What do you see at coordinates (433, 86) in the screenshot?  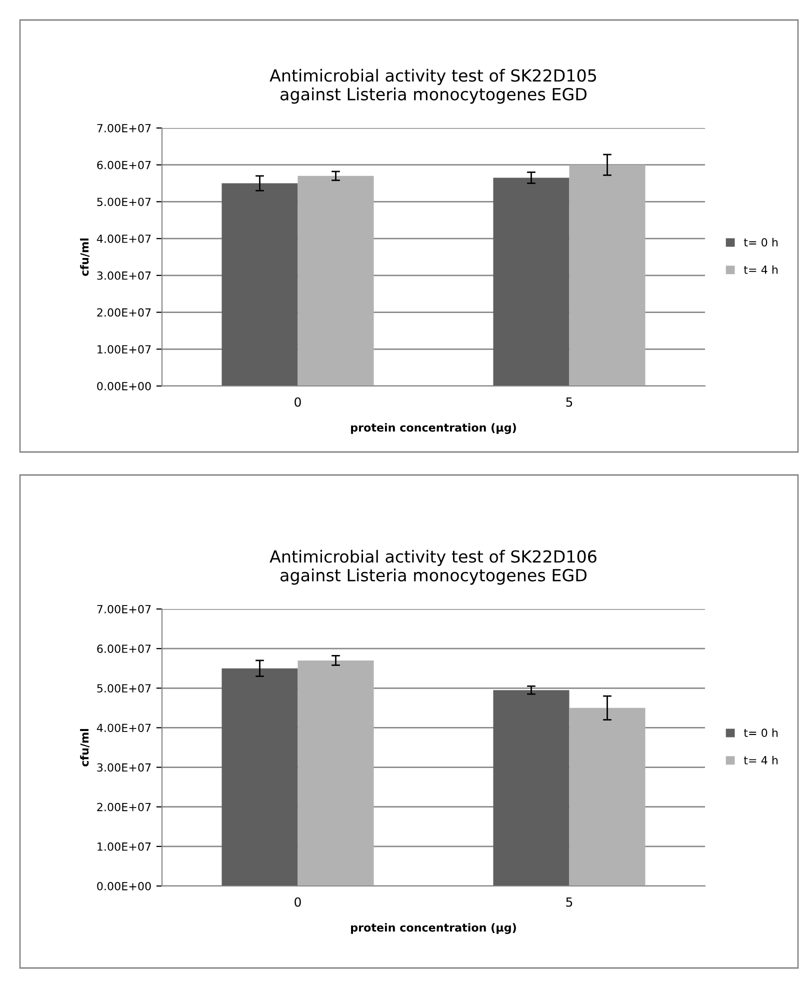 I see `chart-title: Antimicrobial activity test of SK22D105 against Listeria monocytogenes EGD` at bounding box center [433, 86].